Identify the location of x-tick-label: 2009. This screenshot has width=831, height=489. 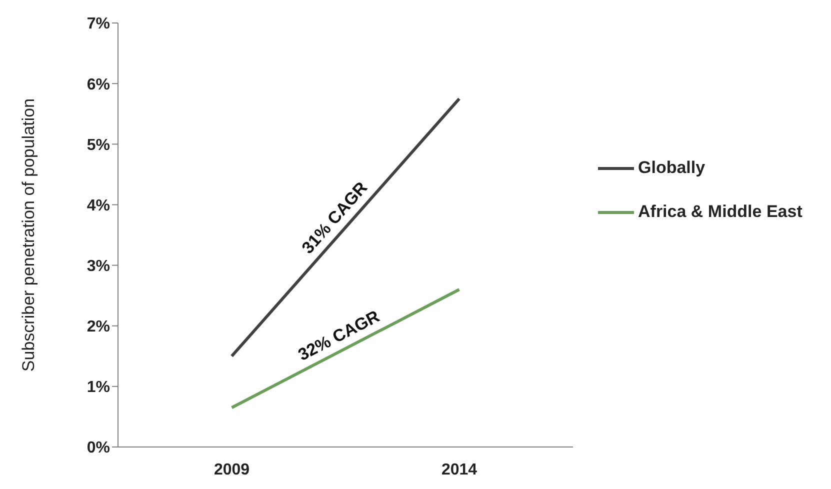
(232, 469).